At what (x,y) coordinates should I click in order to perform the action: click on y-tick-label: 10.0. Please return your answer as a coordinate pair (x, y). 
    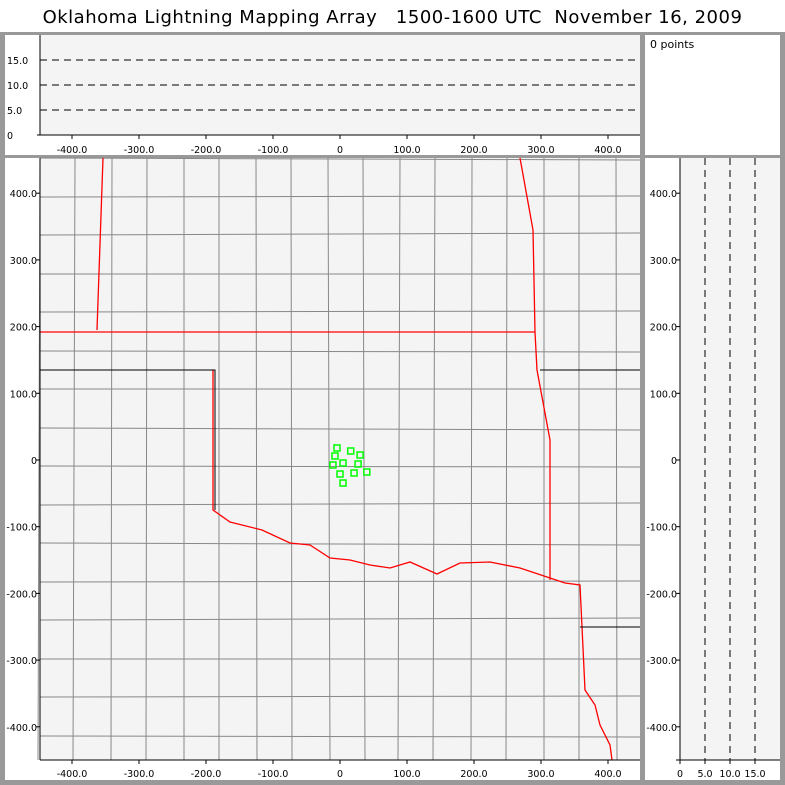
    Looking at the image, I should click on (17, 86).